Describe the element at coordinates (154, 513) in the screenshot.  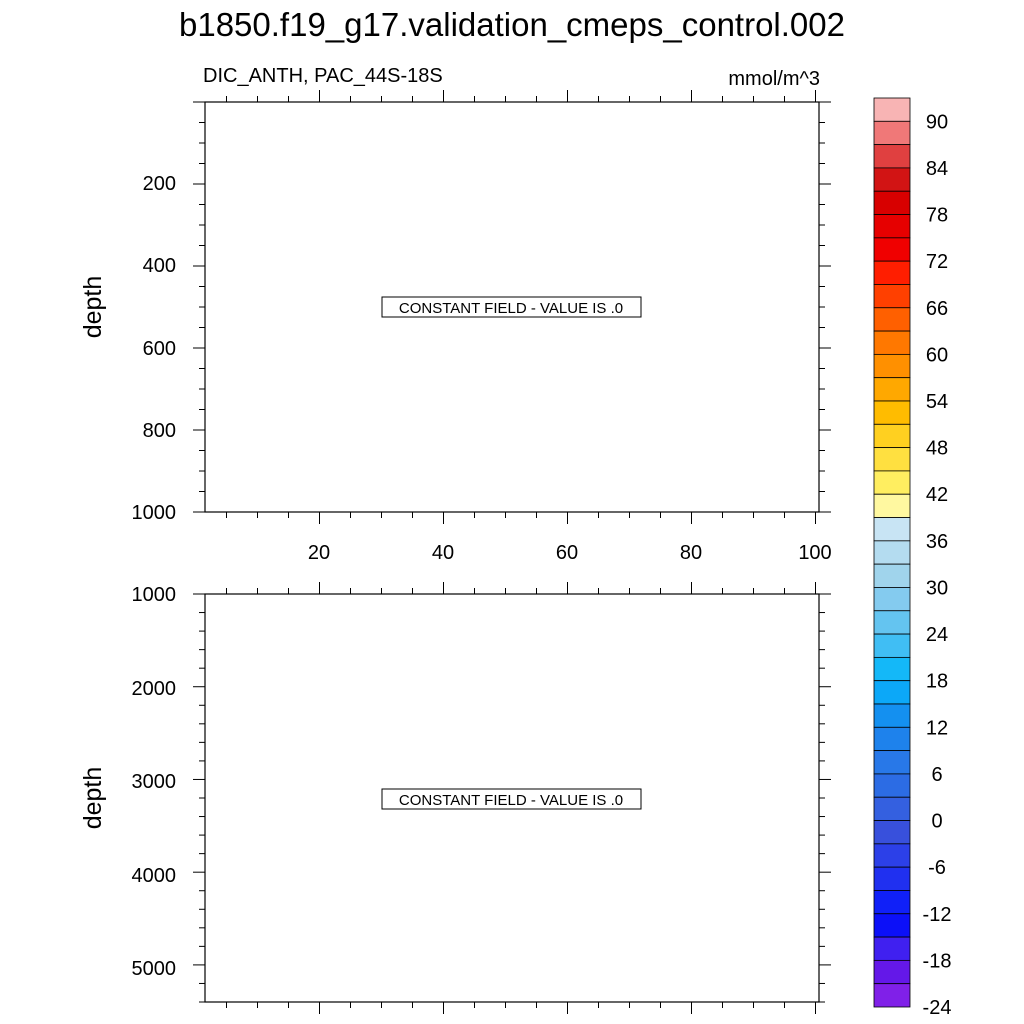
I see `upper-y-tick-label: 1000` at that location.